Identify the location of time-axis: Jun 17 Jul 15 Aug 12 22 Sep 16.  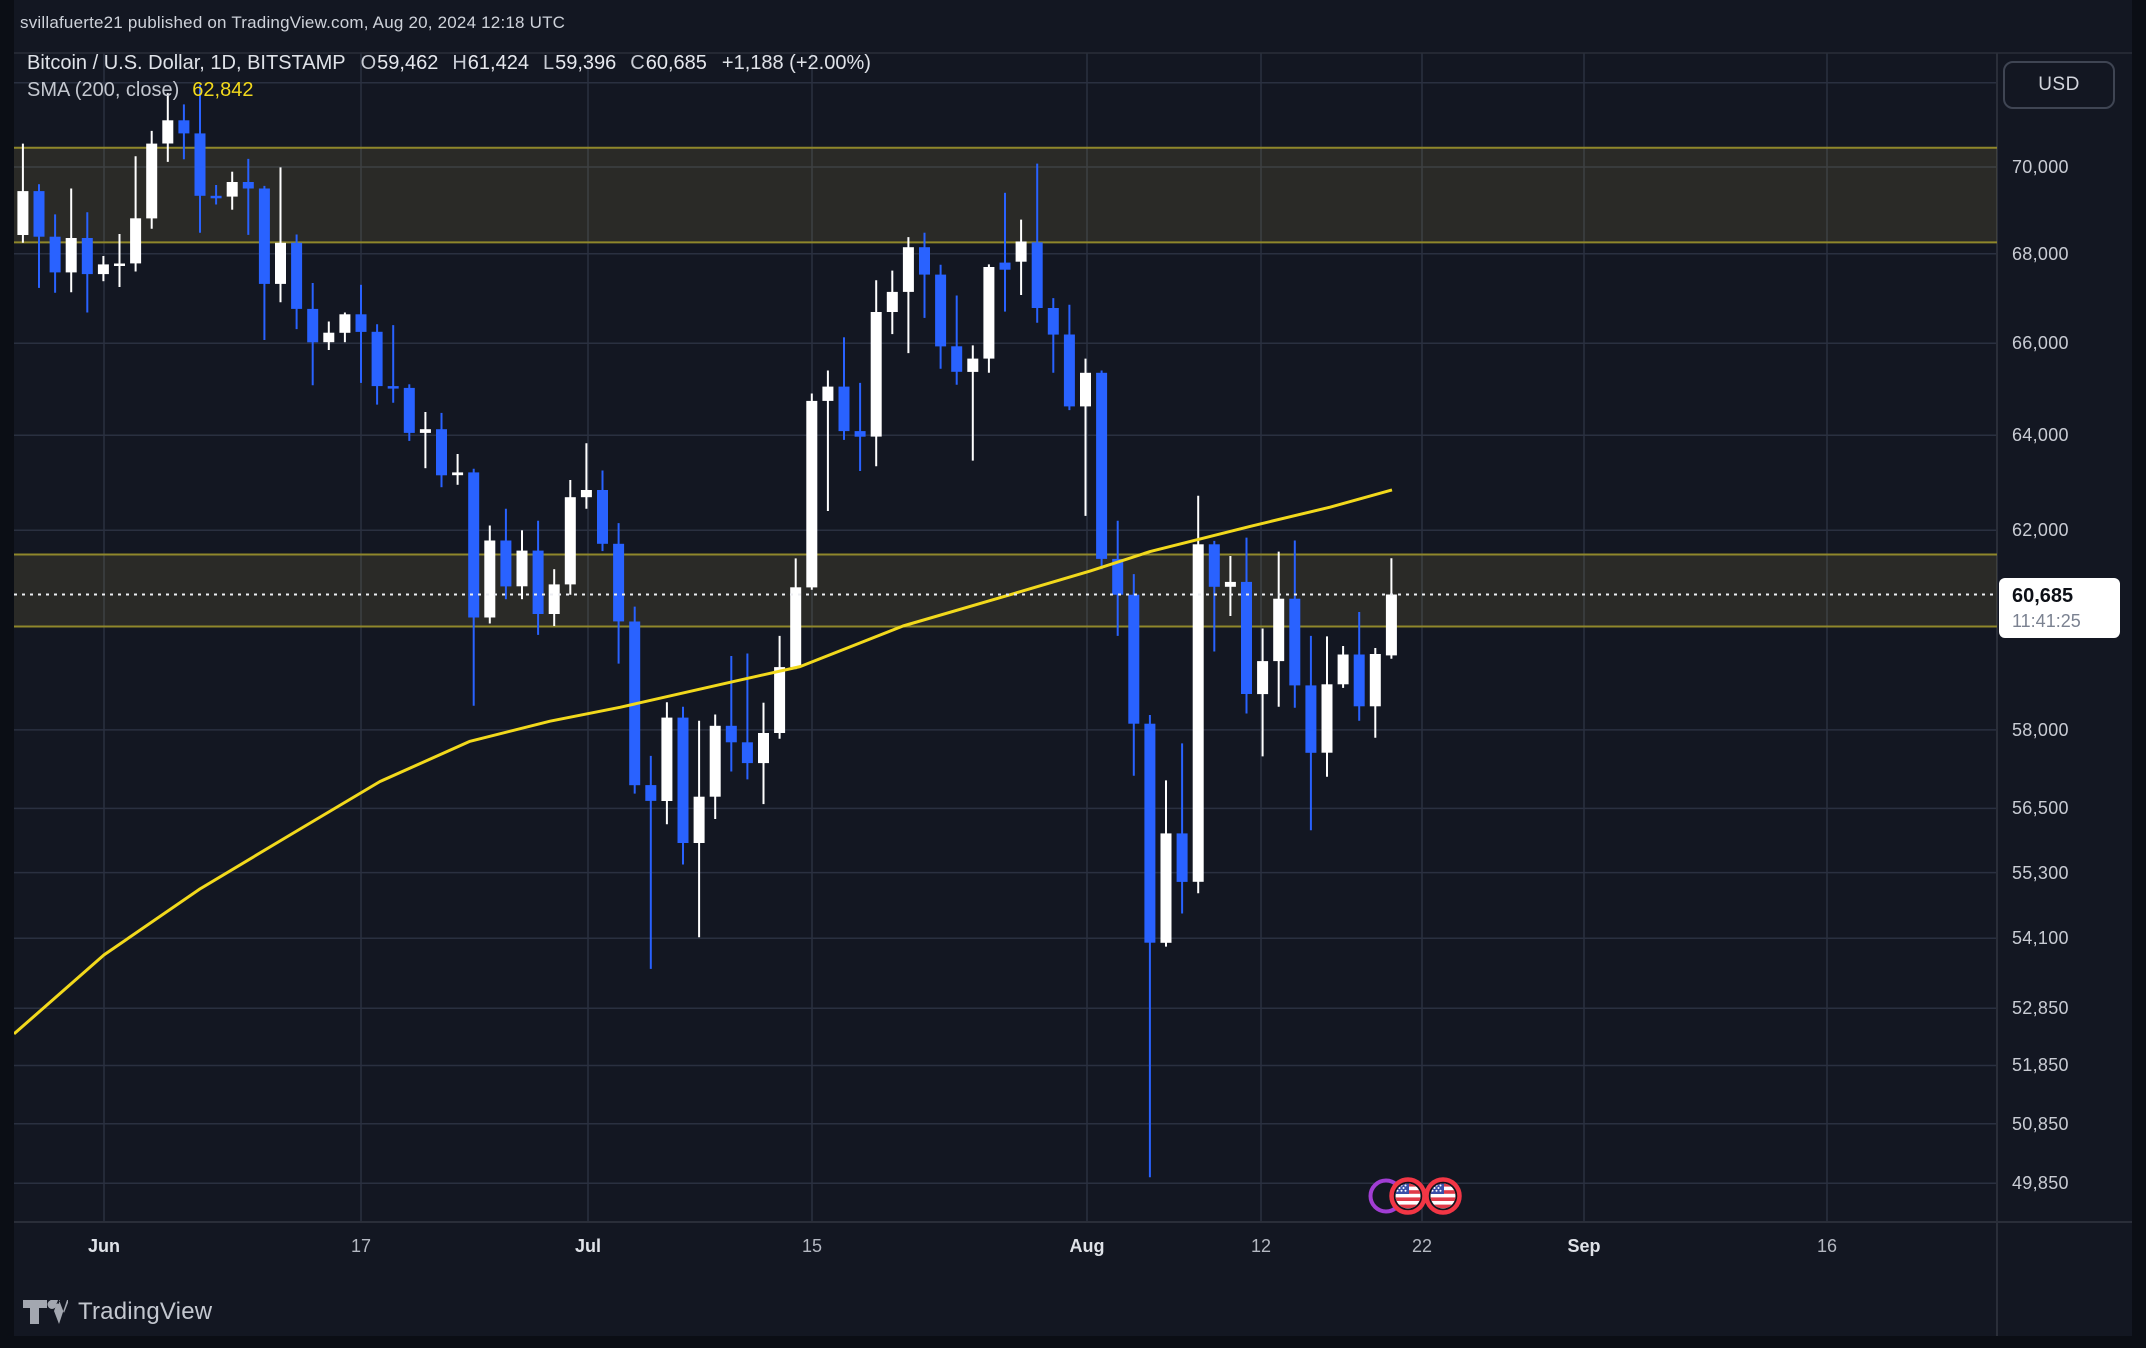
(1073, 1250).